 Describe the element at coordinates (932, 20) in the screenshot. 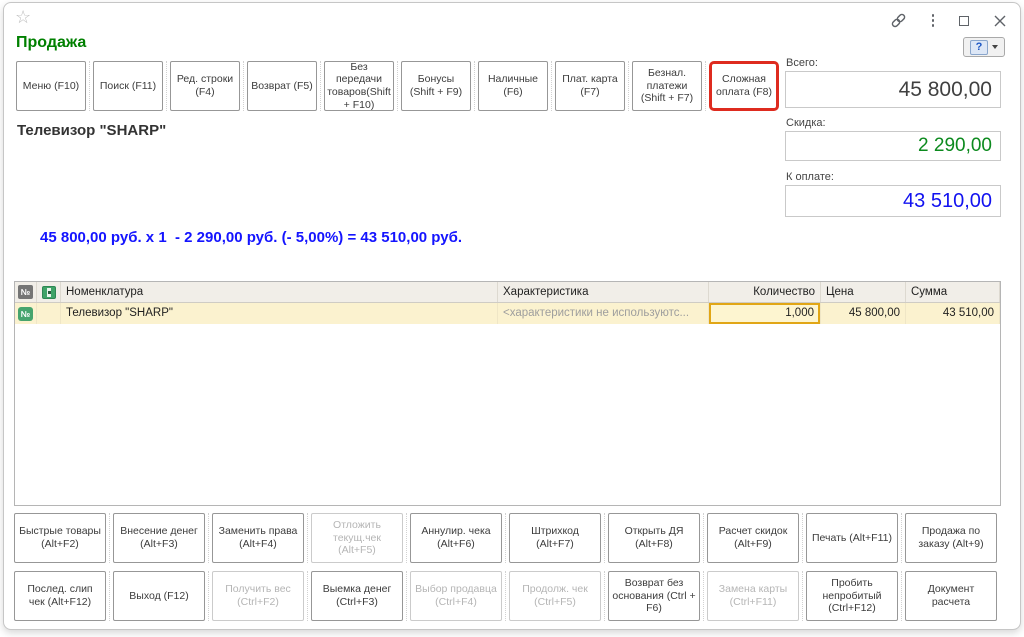

I see `more-menu-icon` at that location.